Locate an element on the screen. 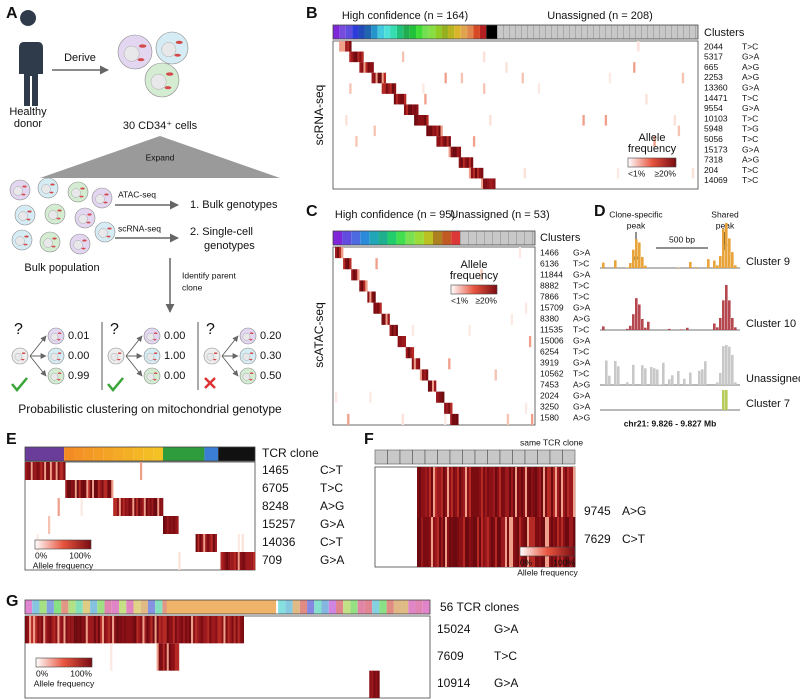 The image size is (800, 700). nucleus is located at coordinates (83, 219).